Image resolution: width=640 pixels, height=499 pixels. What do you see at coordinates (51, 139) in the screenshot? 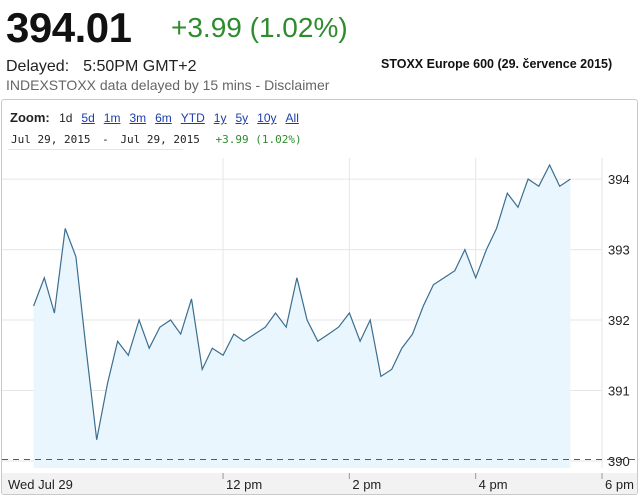
I see `range-start-date: Jul 29, 2015` at bounding box center [51, 139].